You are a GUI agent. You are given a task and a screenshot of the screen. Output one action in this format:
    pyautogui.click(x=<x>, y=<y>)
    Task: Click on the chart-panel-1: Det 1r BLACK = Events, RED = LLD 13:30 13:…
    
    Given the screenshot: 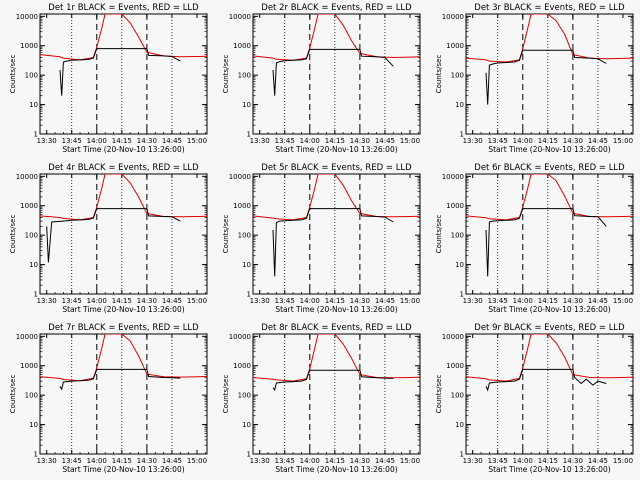 What is the action you would take?
    pyautogui.click(x=108, y=78)
    